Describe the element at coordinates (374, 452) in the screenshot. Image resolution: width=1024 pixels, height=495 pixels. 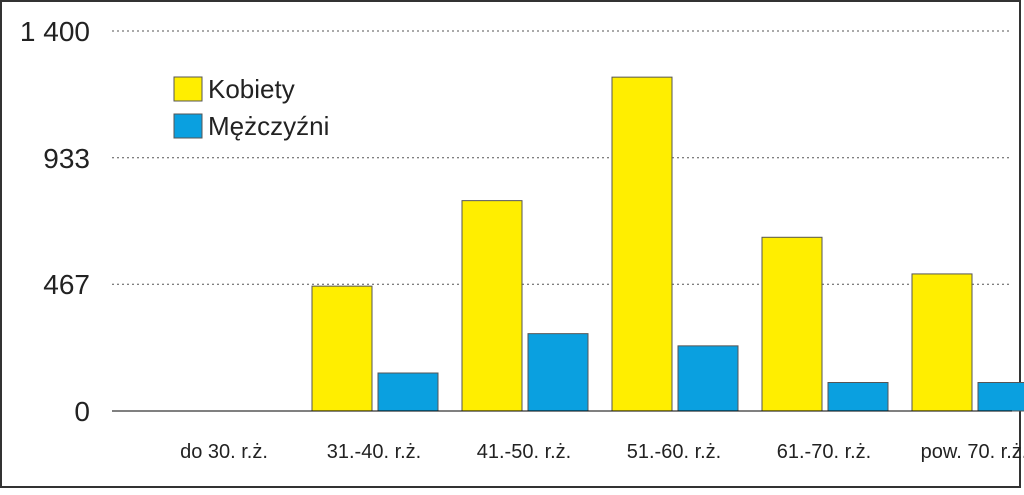
I see `x-tick-label: 31.-40. r.ż.` at that location.